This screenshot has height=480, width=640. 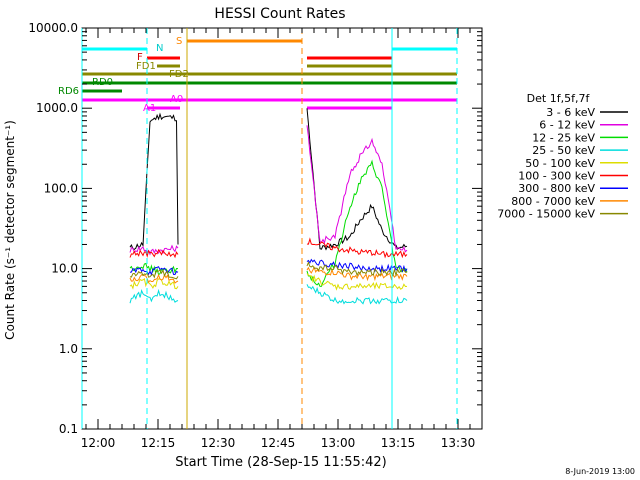 I want to click on chart-title: HESSI Count Rates, so click(x=279, y=14).